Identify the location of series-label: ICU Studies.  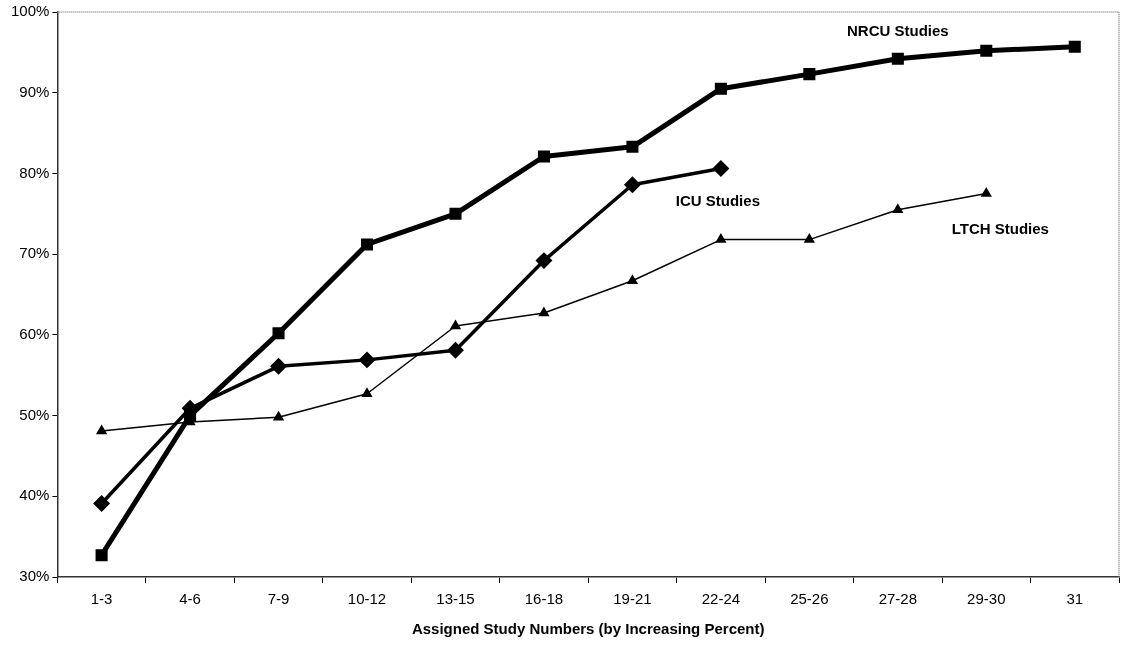
(717, 200).